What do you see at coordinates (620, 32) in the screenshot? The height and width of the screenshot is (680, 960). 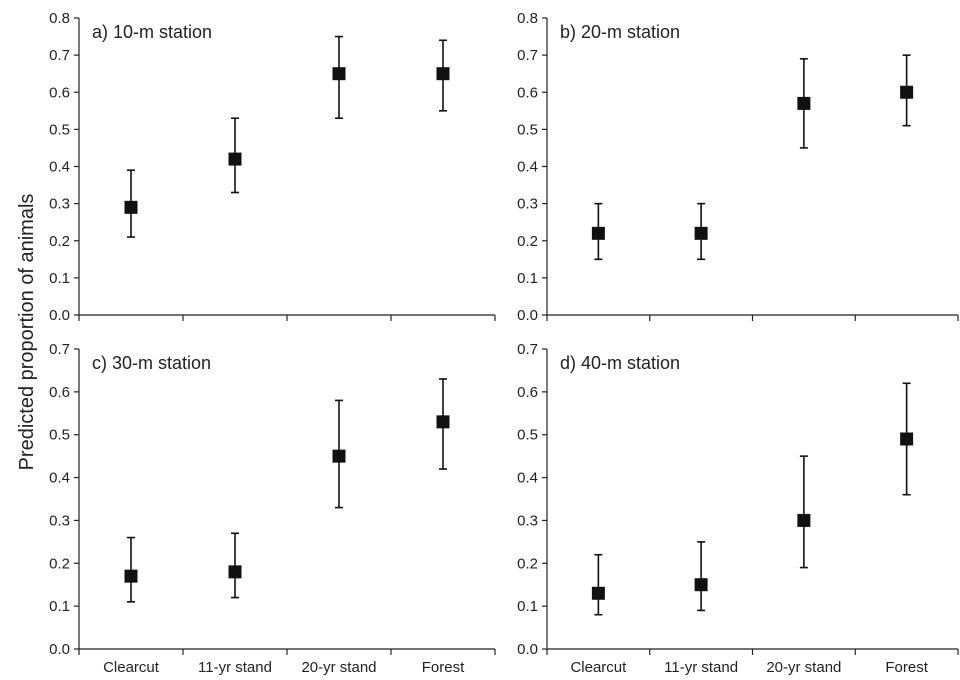 I see `panel-label: b) 20-m station` at bounding box center [620, 32].